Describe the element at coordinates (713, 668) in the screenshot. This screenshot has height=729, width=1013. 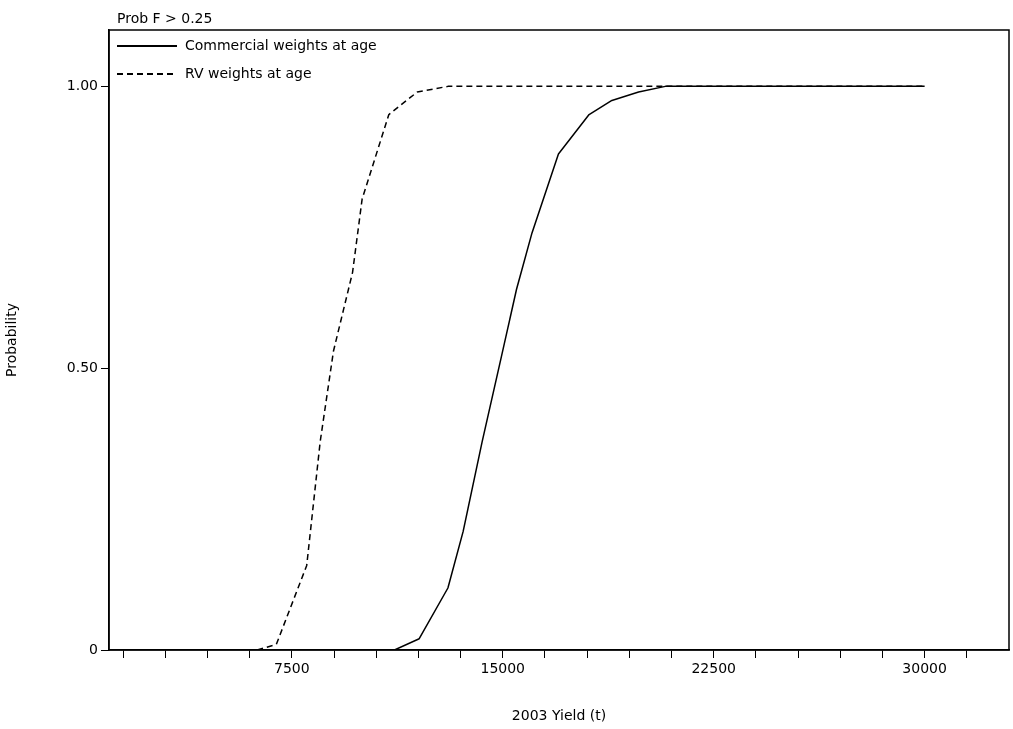
I see `x-tick-label: 22500` at that location.